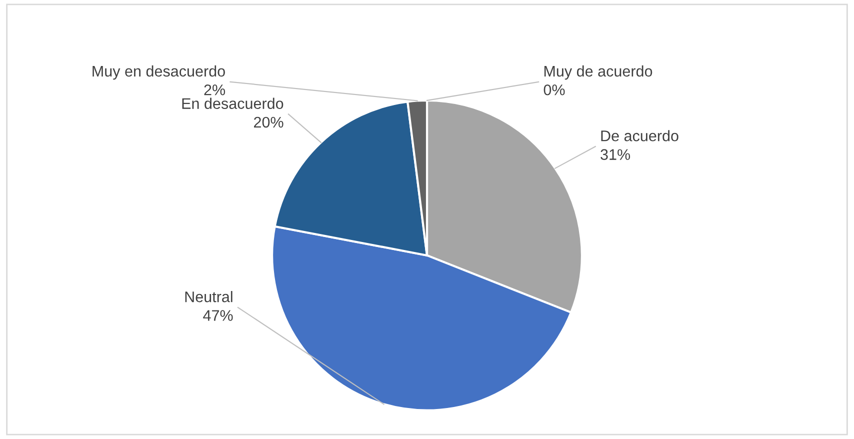 This screenshot has height=439, width=854. I want to click on slice-label: De acuerdo, so click(639, 136).